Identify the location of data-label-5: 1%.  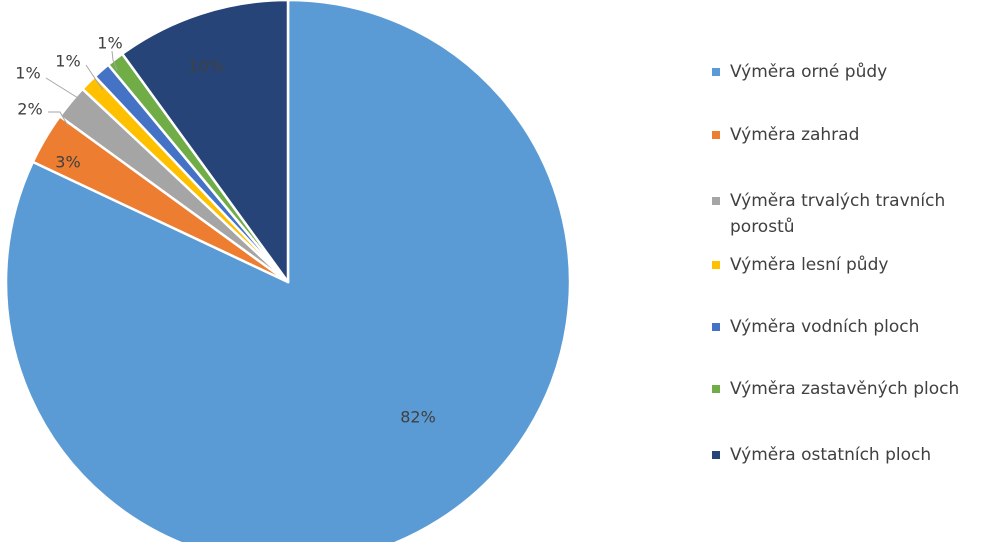
(67, 61).